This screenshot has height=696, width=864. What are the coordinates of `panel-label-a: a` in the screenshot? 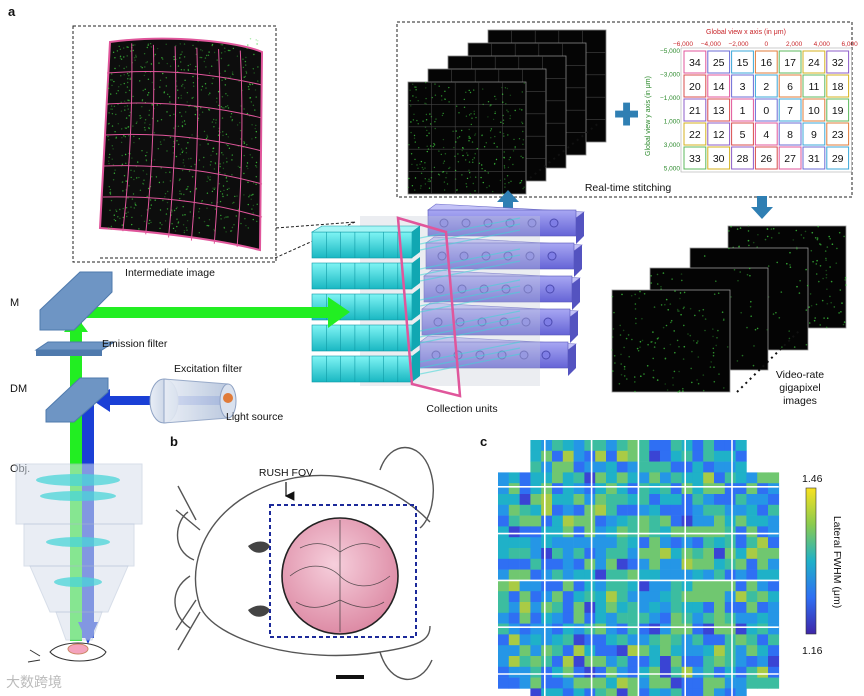 It's located at (12, 11).